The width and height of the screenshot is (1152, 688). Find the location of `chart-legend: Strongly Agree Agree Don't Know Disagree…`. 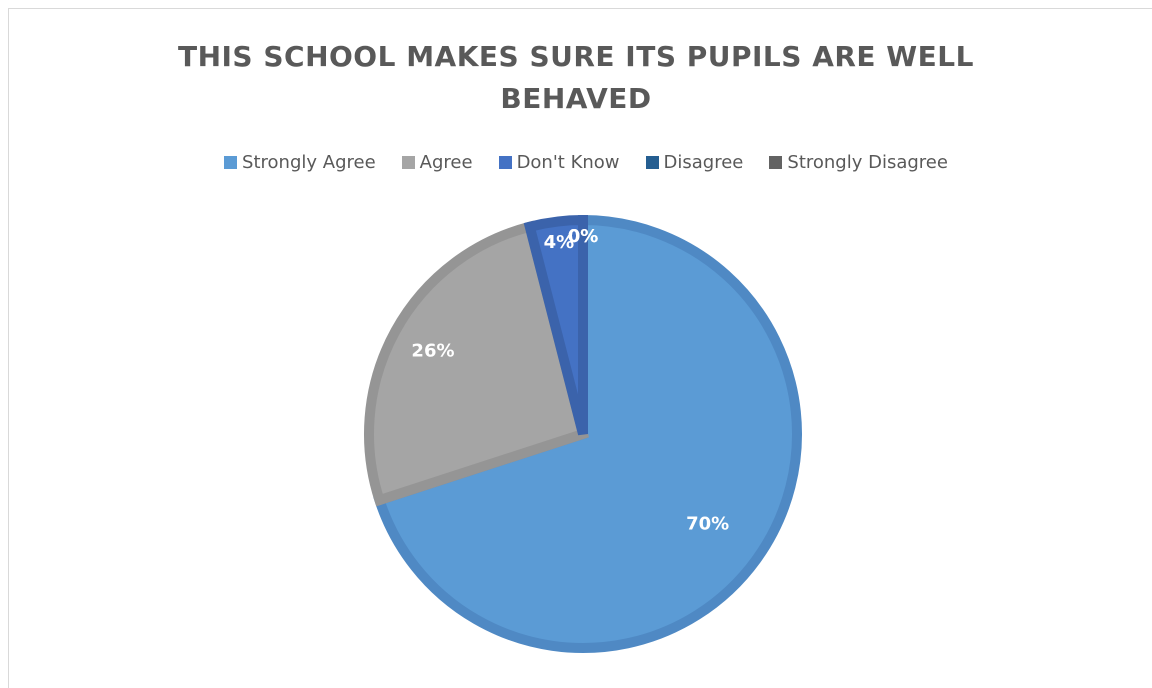

chart-legend: Strongly Agree Agree Don't Know Disagree… is located at coordinates (576, 162).